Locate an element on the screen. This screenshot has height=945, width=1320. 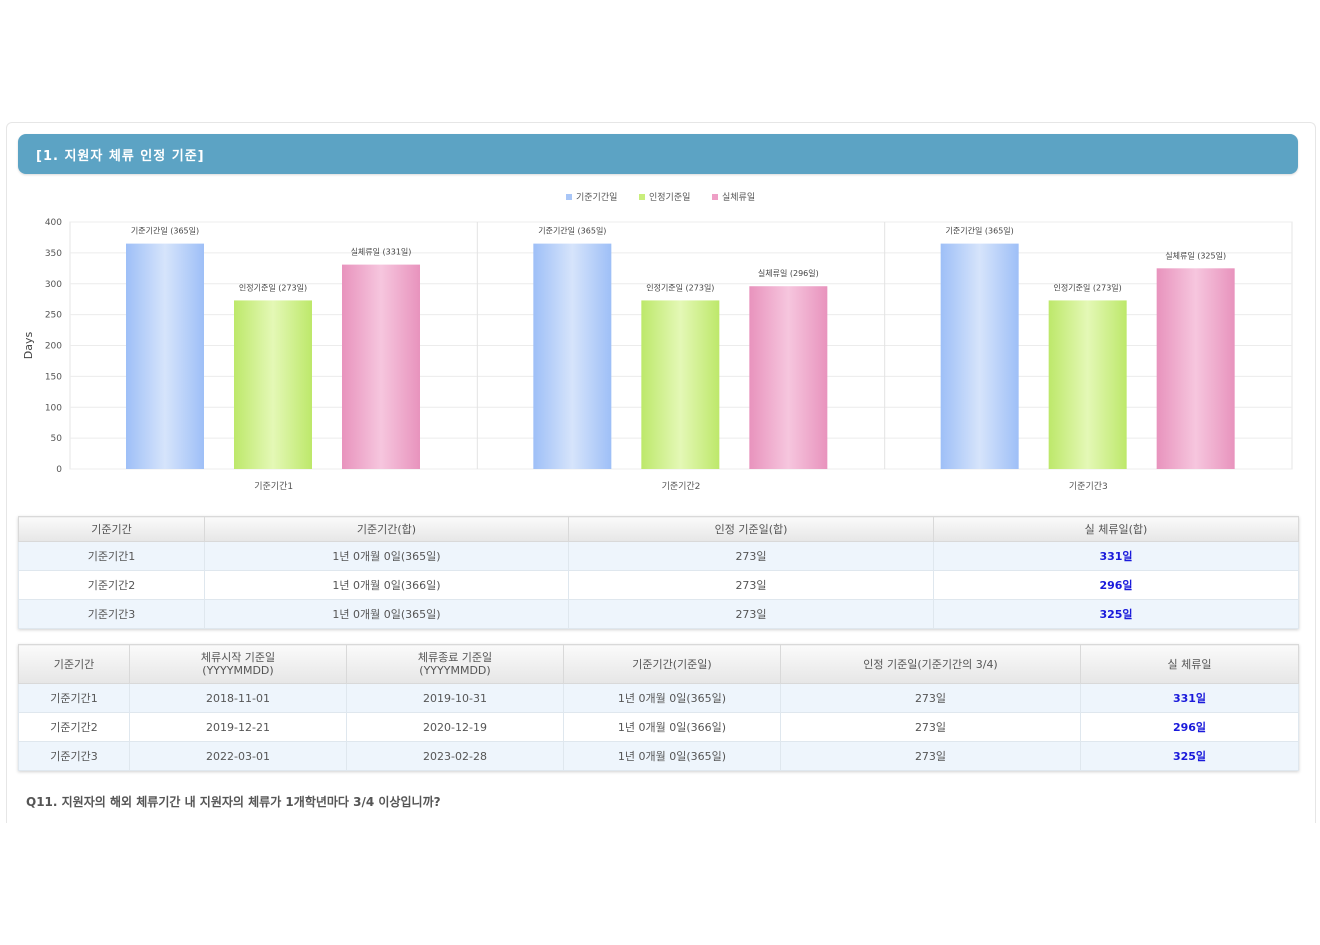
y-axis-label: Days is located at coordinates (28, 346).